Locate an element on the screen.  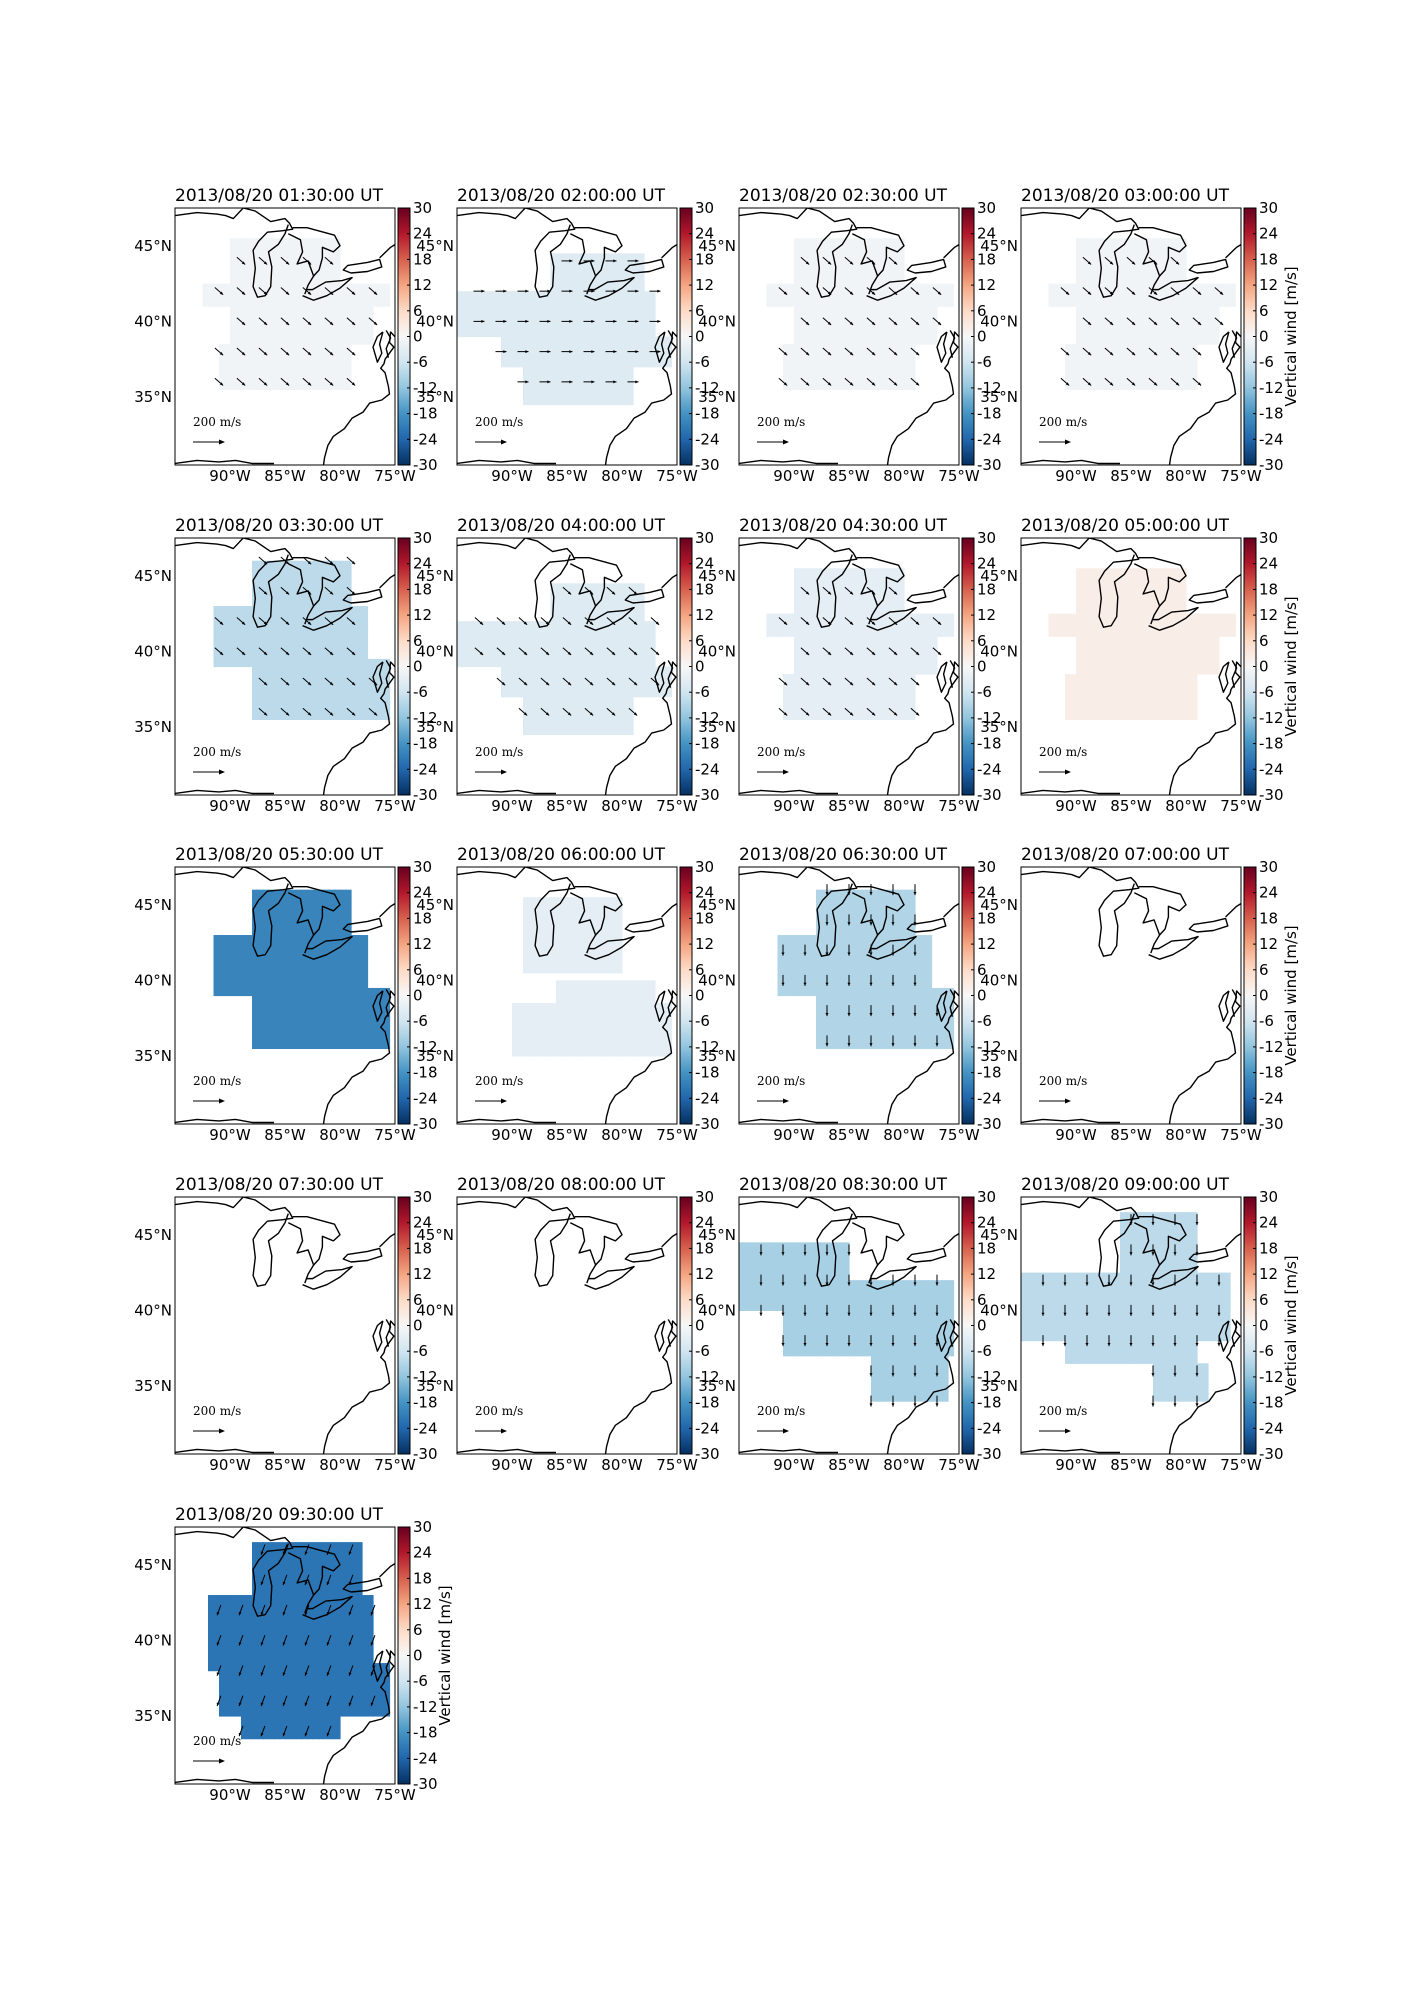
lon-tick-label: 80°W is located at coordinates (1186, 806).